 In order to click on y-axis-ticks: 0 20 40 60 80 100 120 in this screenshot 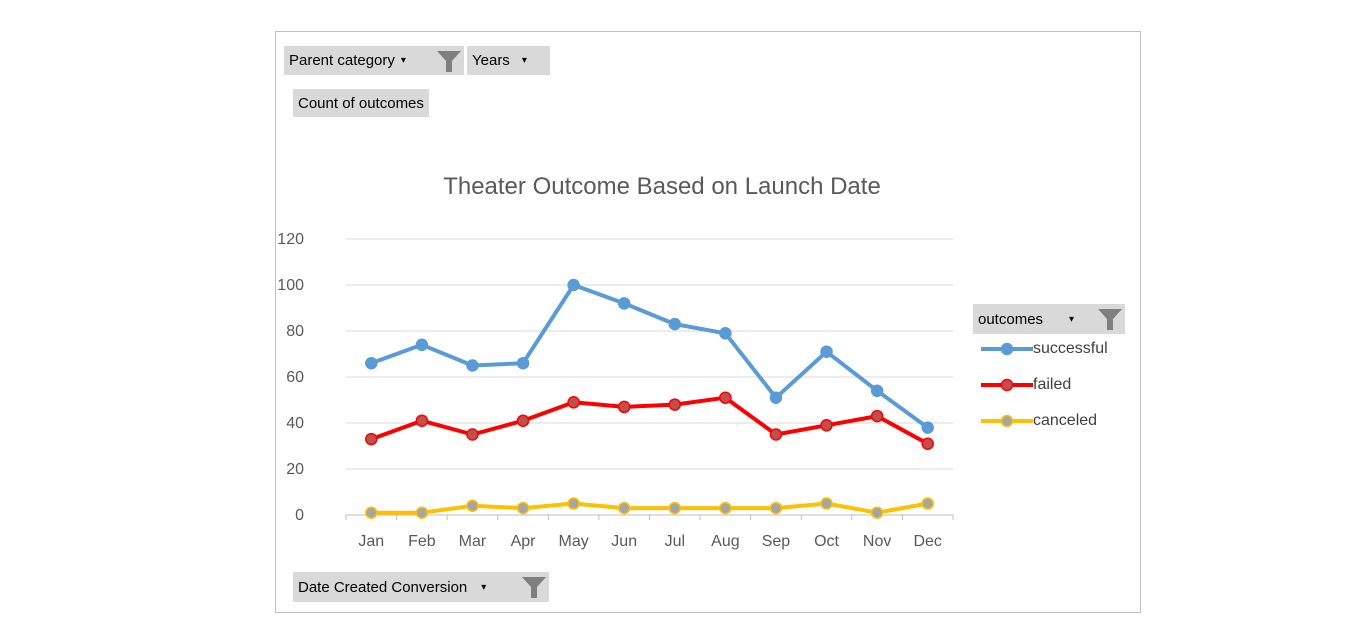, I will do `click(290, 377)`.